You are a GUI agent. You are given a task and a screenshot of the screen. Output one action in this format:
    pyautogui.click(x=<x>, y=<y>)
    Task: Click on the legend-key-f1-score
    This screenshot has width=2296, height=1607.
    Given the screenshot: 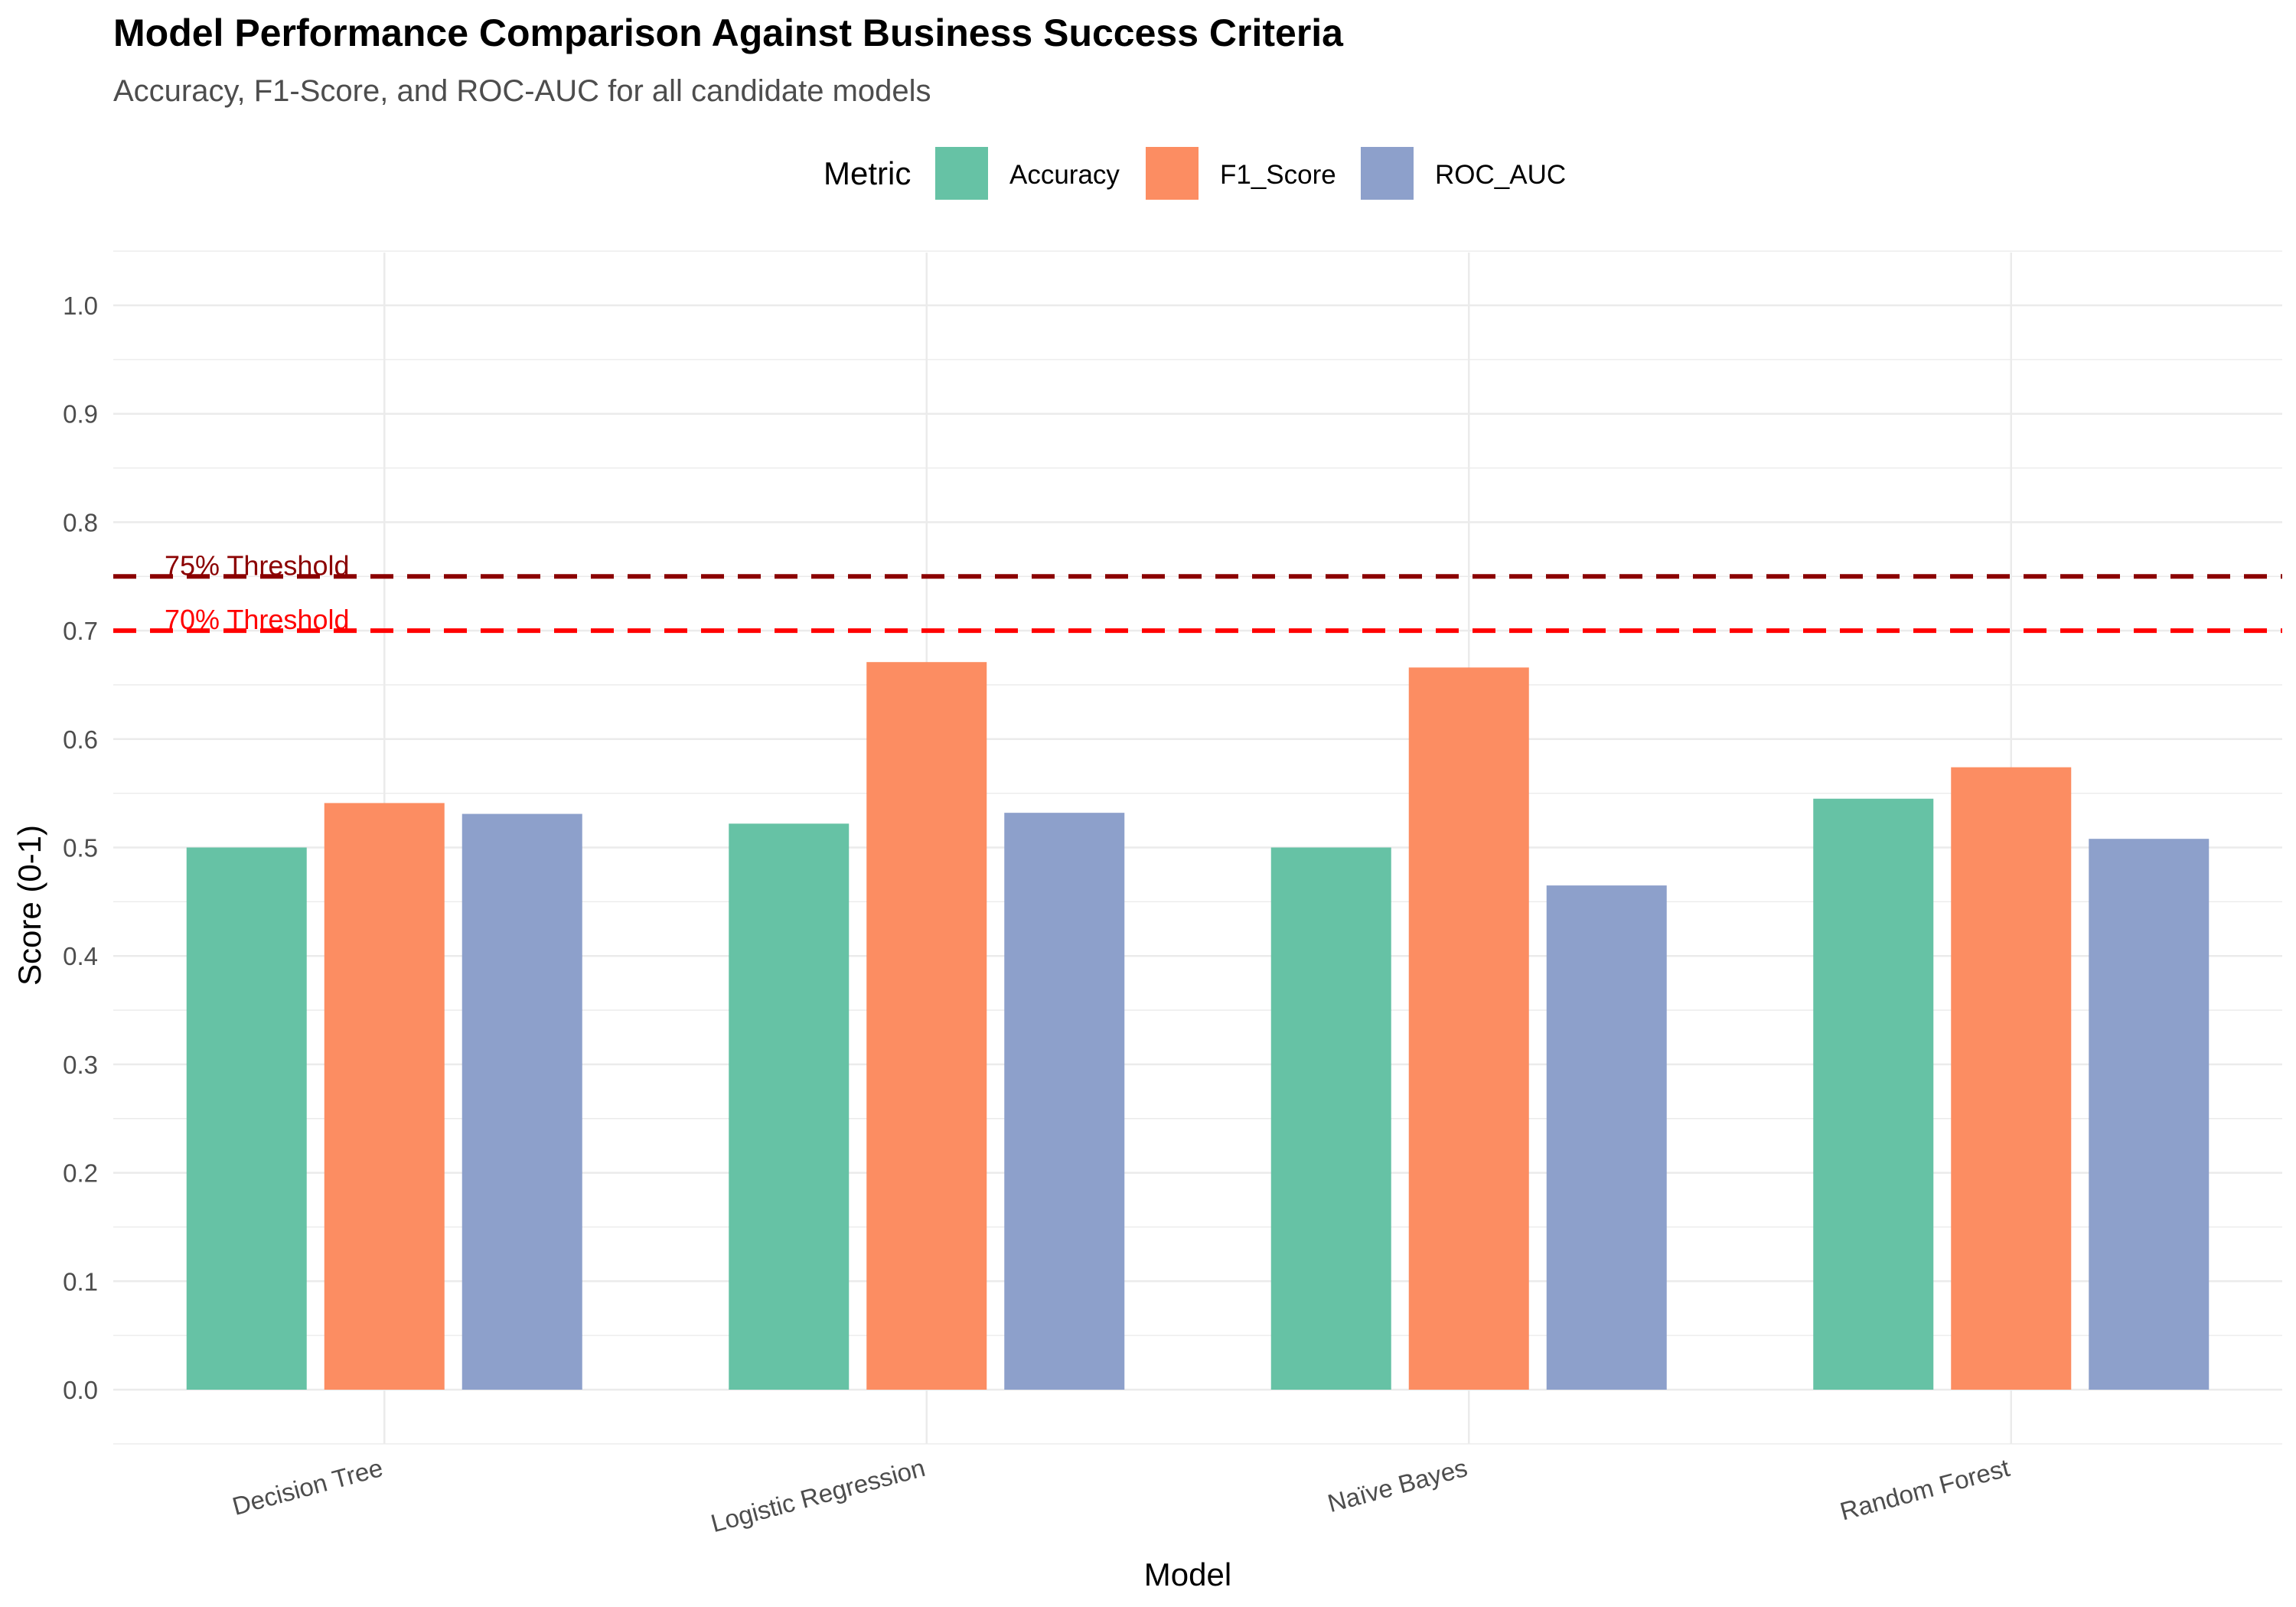 What is the action you would take?
    pyautogui.click(x=1172, y=173)
    